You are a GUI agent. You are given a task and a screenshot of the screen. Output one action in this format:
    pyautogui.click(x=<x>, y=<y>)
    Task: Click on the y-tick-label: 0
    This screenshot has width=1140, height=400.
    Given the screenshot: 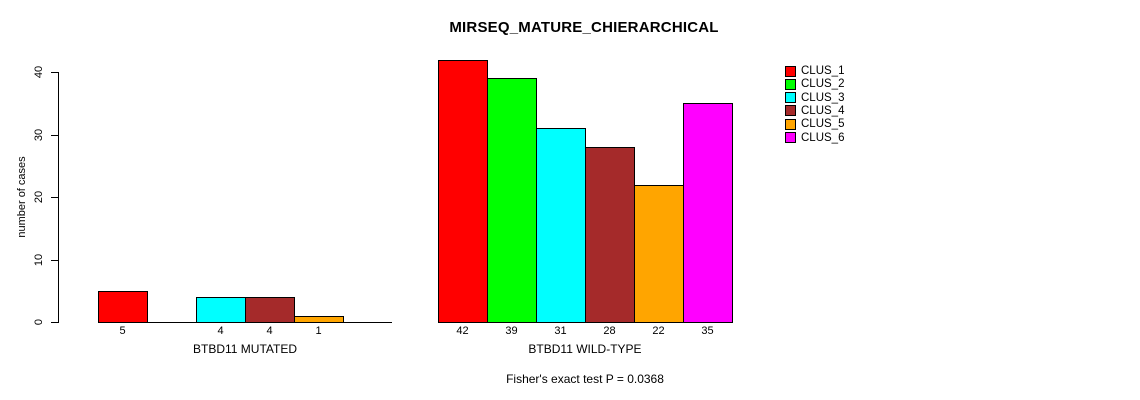 What is the action you would take?
    pyautogui.click(x=39, y=322)
    